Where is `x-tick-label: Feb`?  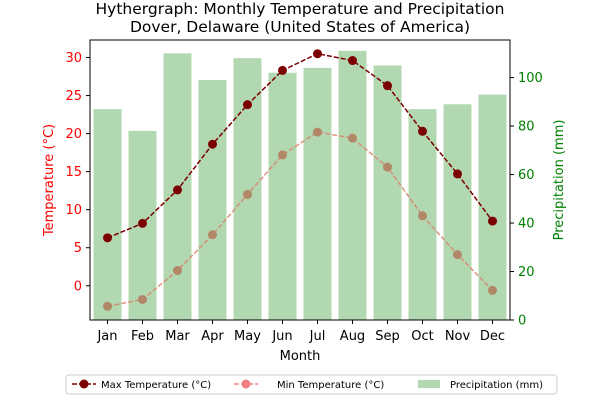
x-tick-label: Feb is located at coordinates (142, 336).